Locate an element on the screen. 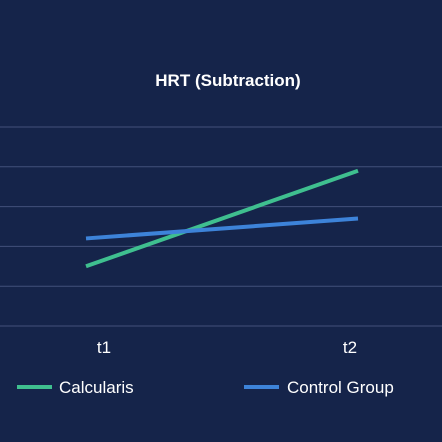 The height and width of the screenshot is (442, 442). x-tick-label-t1: t1 is located at coordinates (104, 347).